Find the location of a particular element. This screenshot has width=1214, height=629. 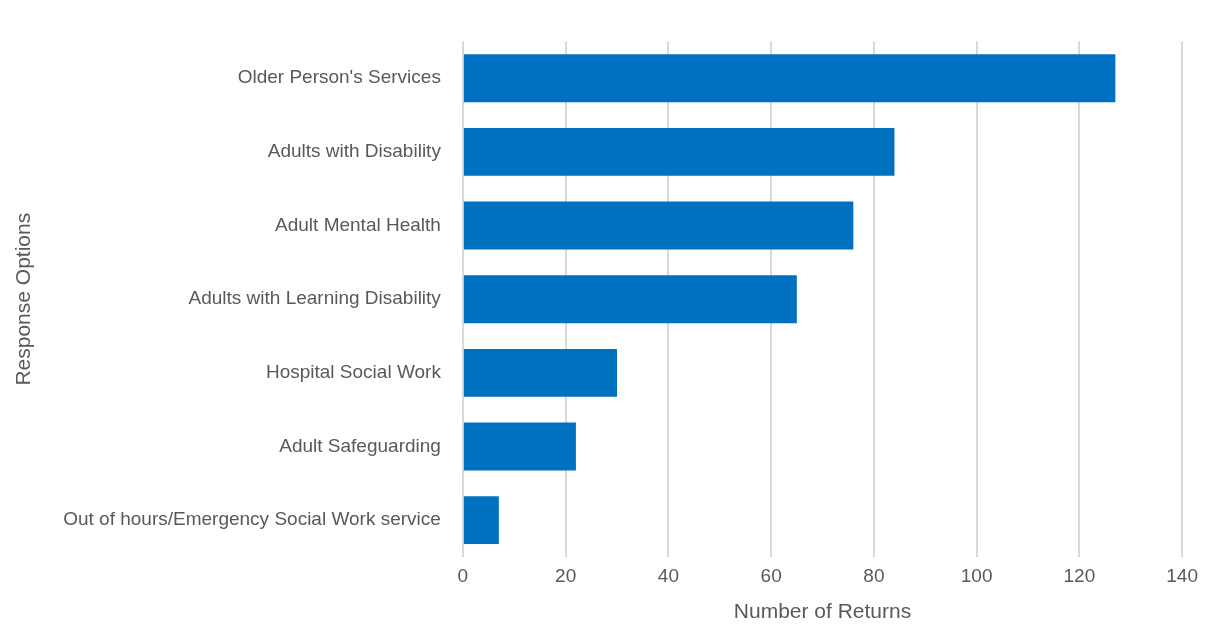

x-tick-label: 120 is located at coordinates (1079, 575).